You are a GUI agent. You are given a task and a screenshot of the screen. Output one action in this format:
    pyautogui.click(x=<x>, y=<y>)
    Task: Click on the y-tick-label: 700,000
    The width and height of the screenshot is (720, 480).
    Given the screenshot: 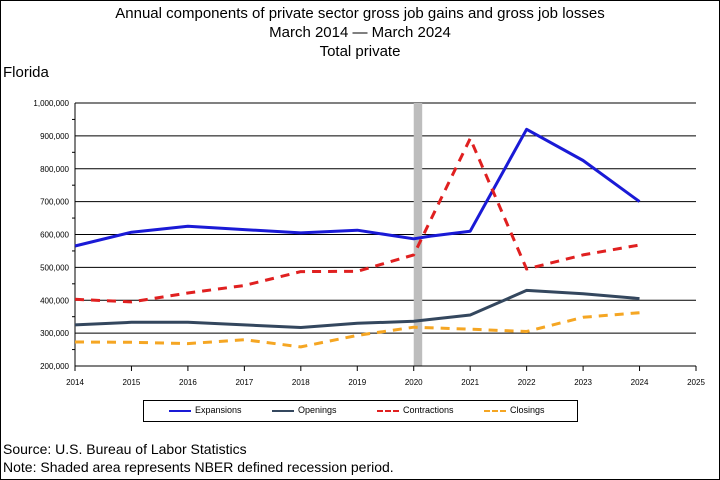 What is the action you would take?
    pyautogui.click(x=54, y=202)
    